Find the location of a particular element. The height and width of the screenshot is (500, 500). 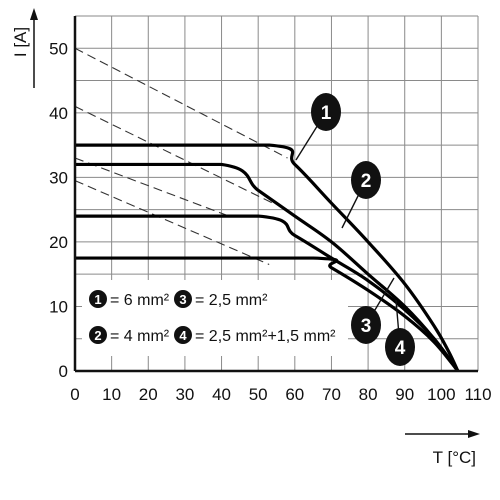

y-axis-title: I [A] is located at coordinates (20, 42).